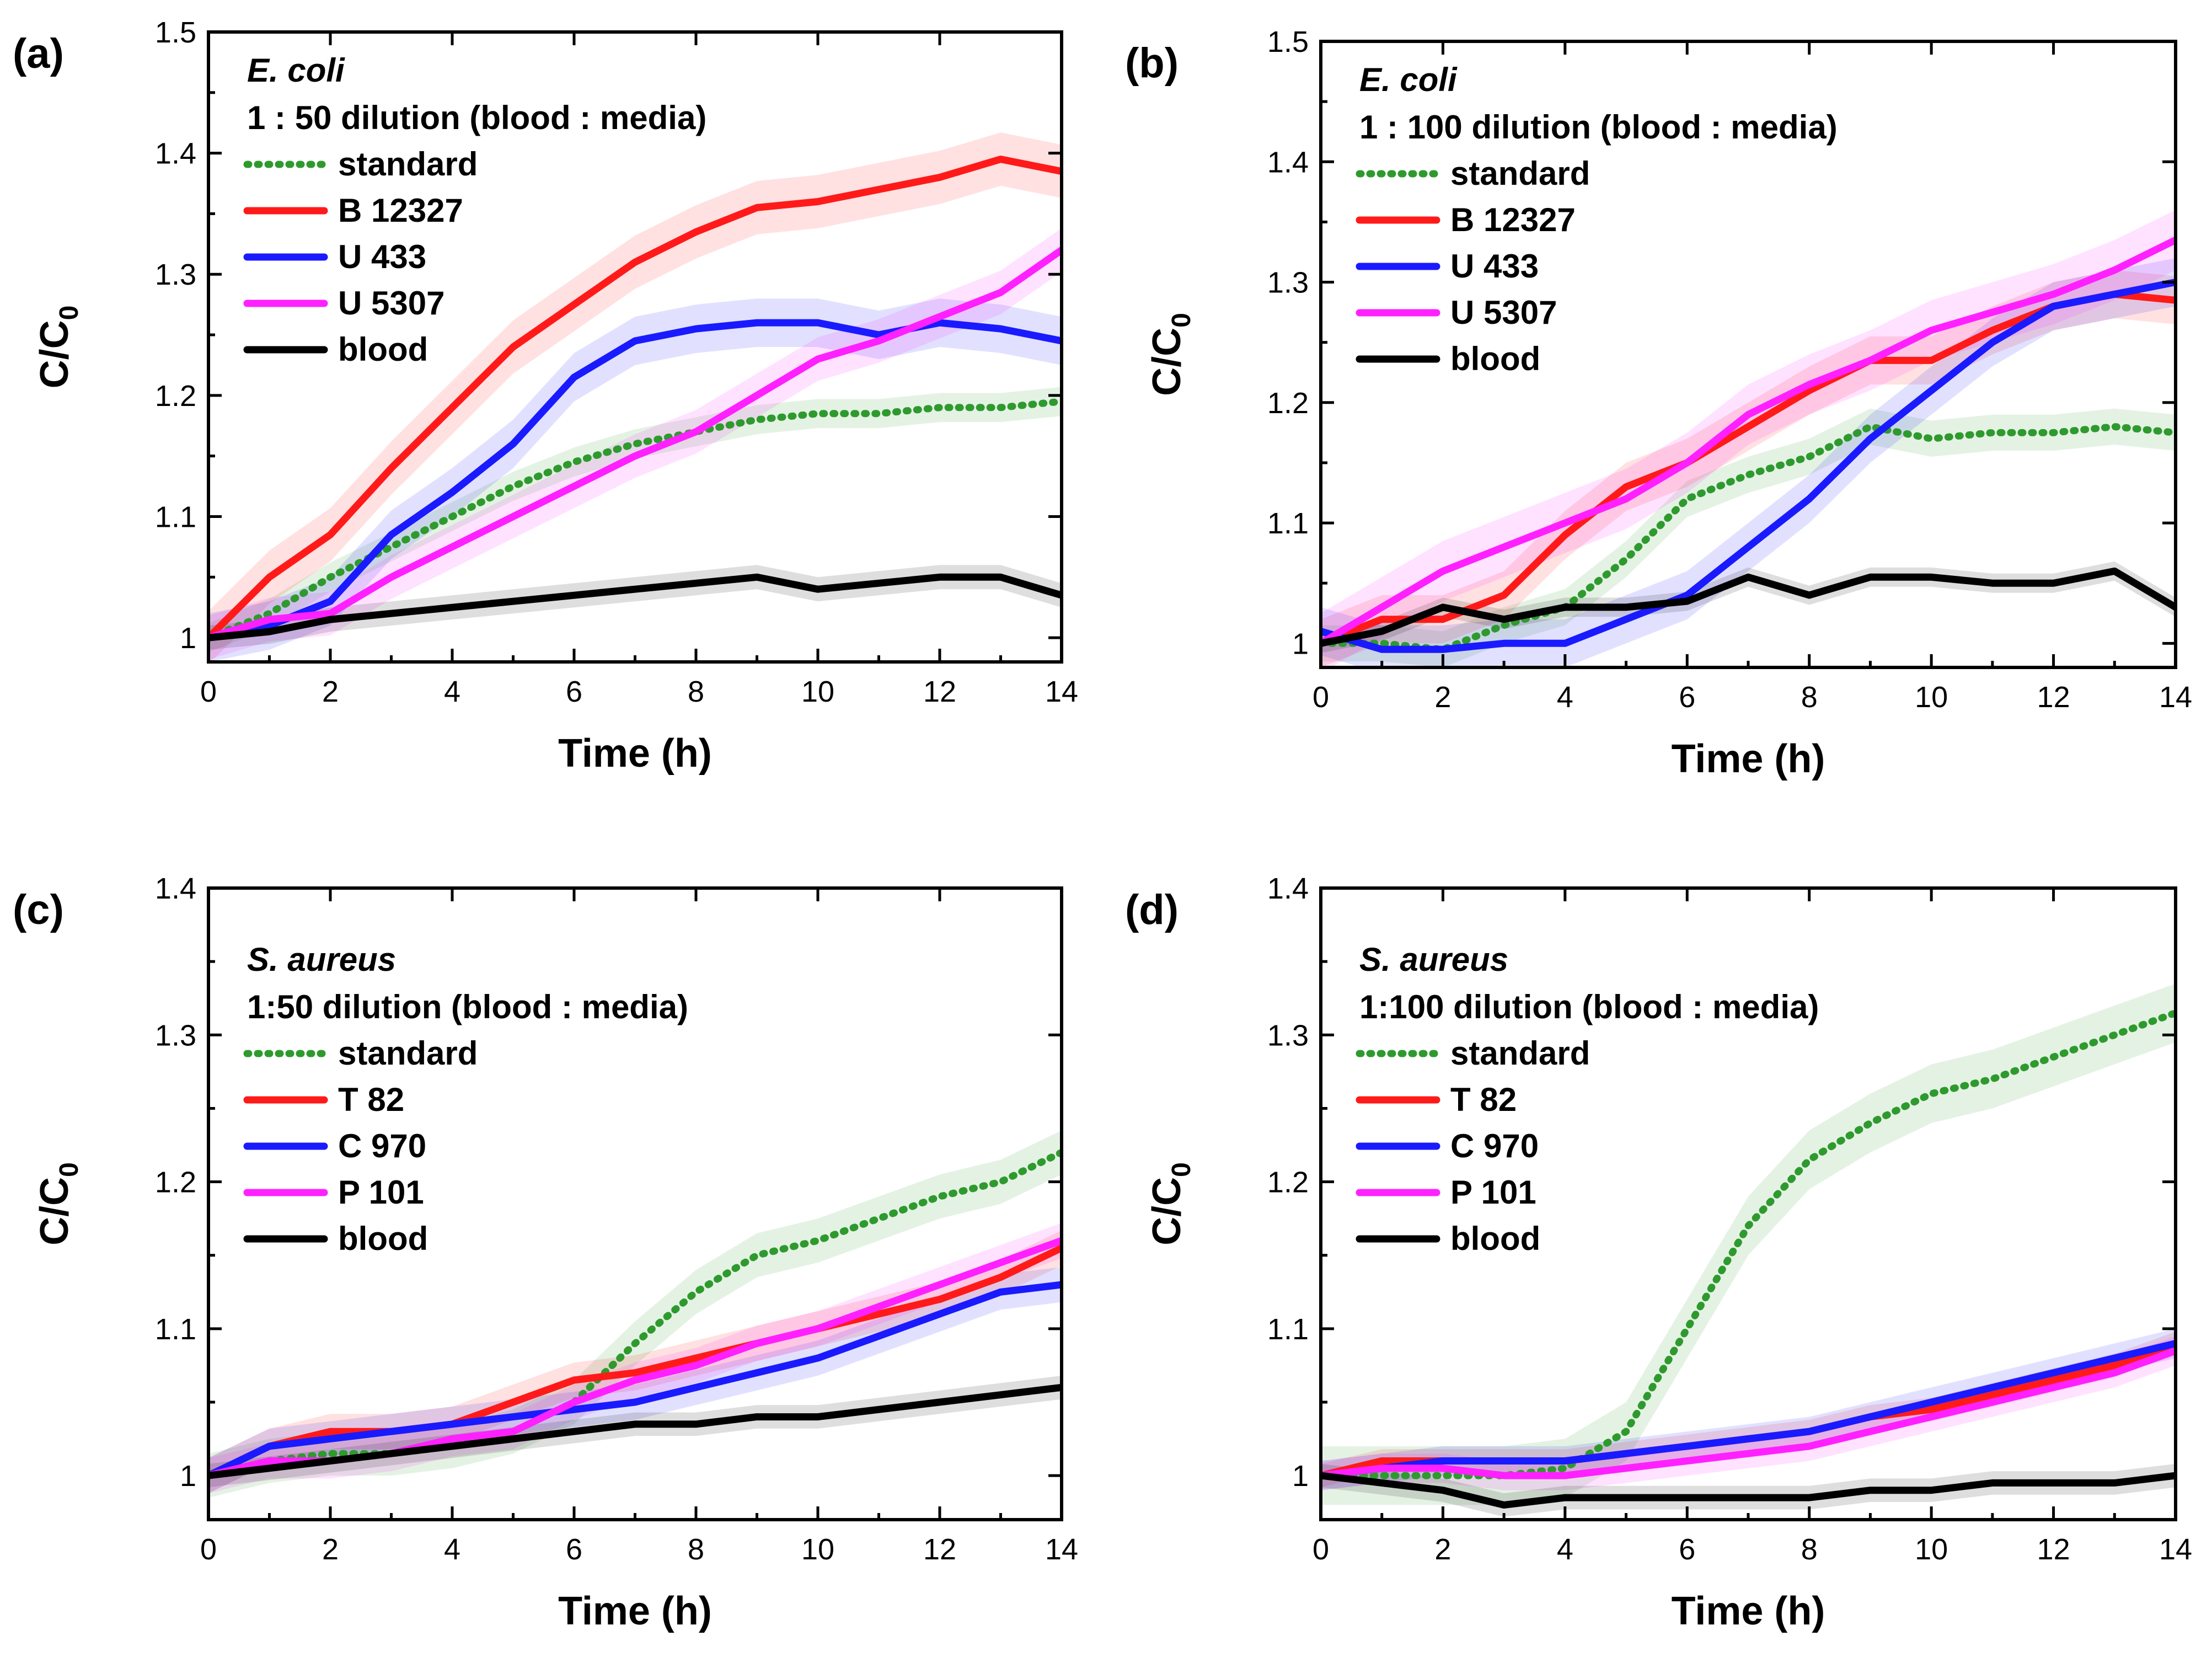 The image size is (2212, 1657). I want to click on legend-dilution: 1 : 50 dilution (blood : media), so click(476, 118).